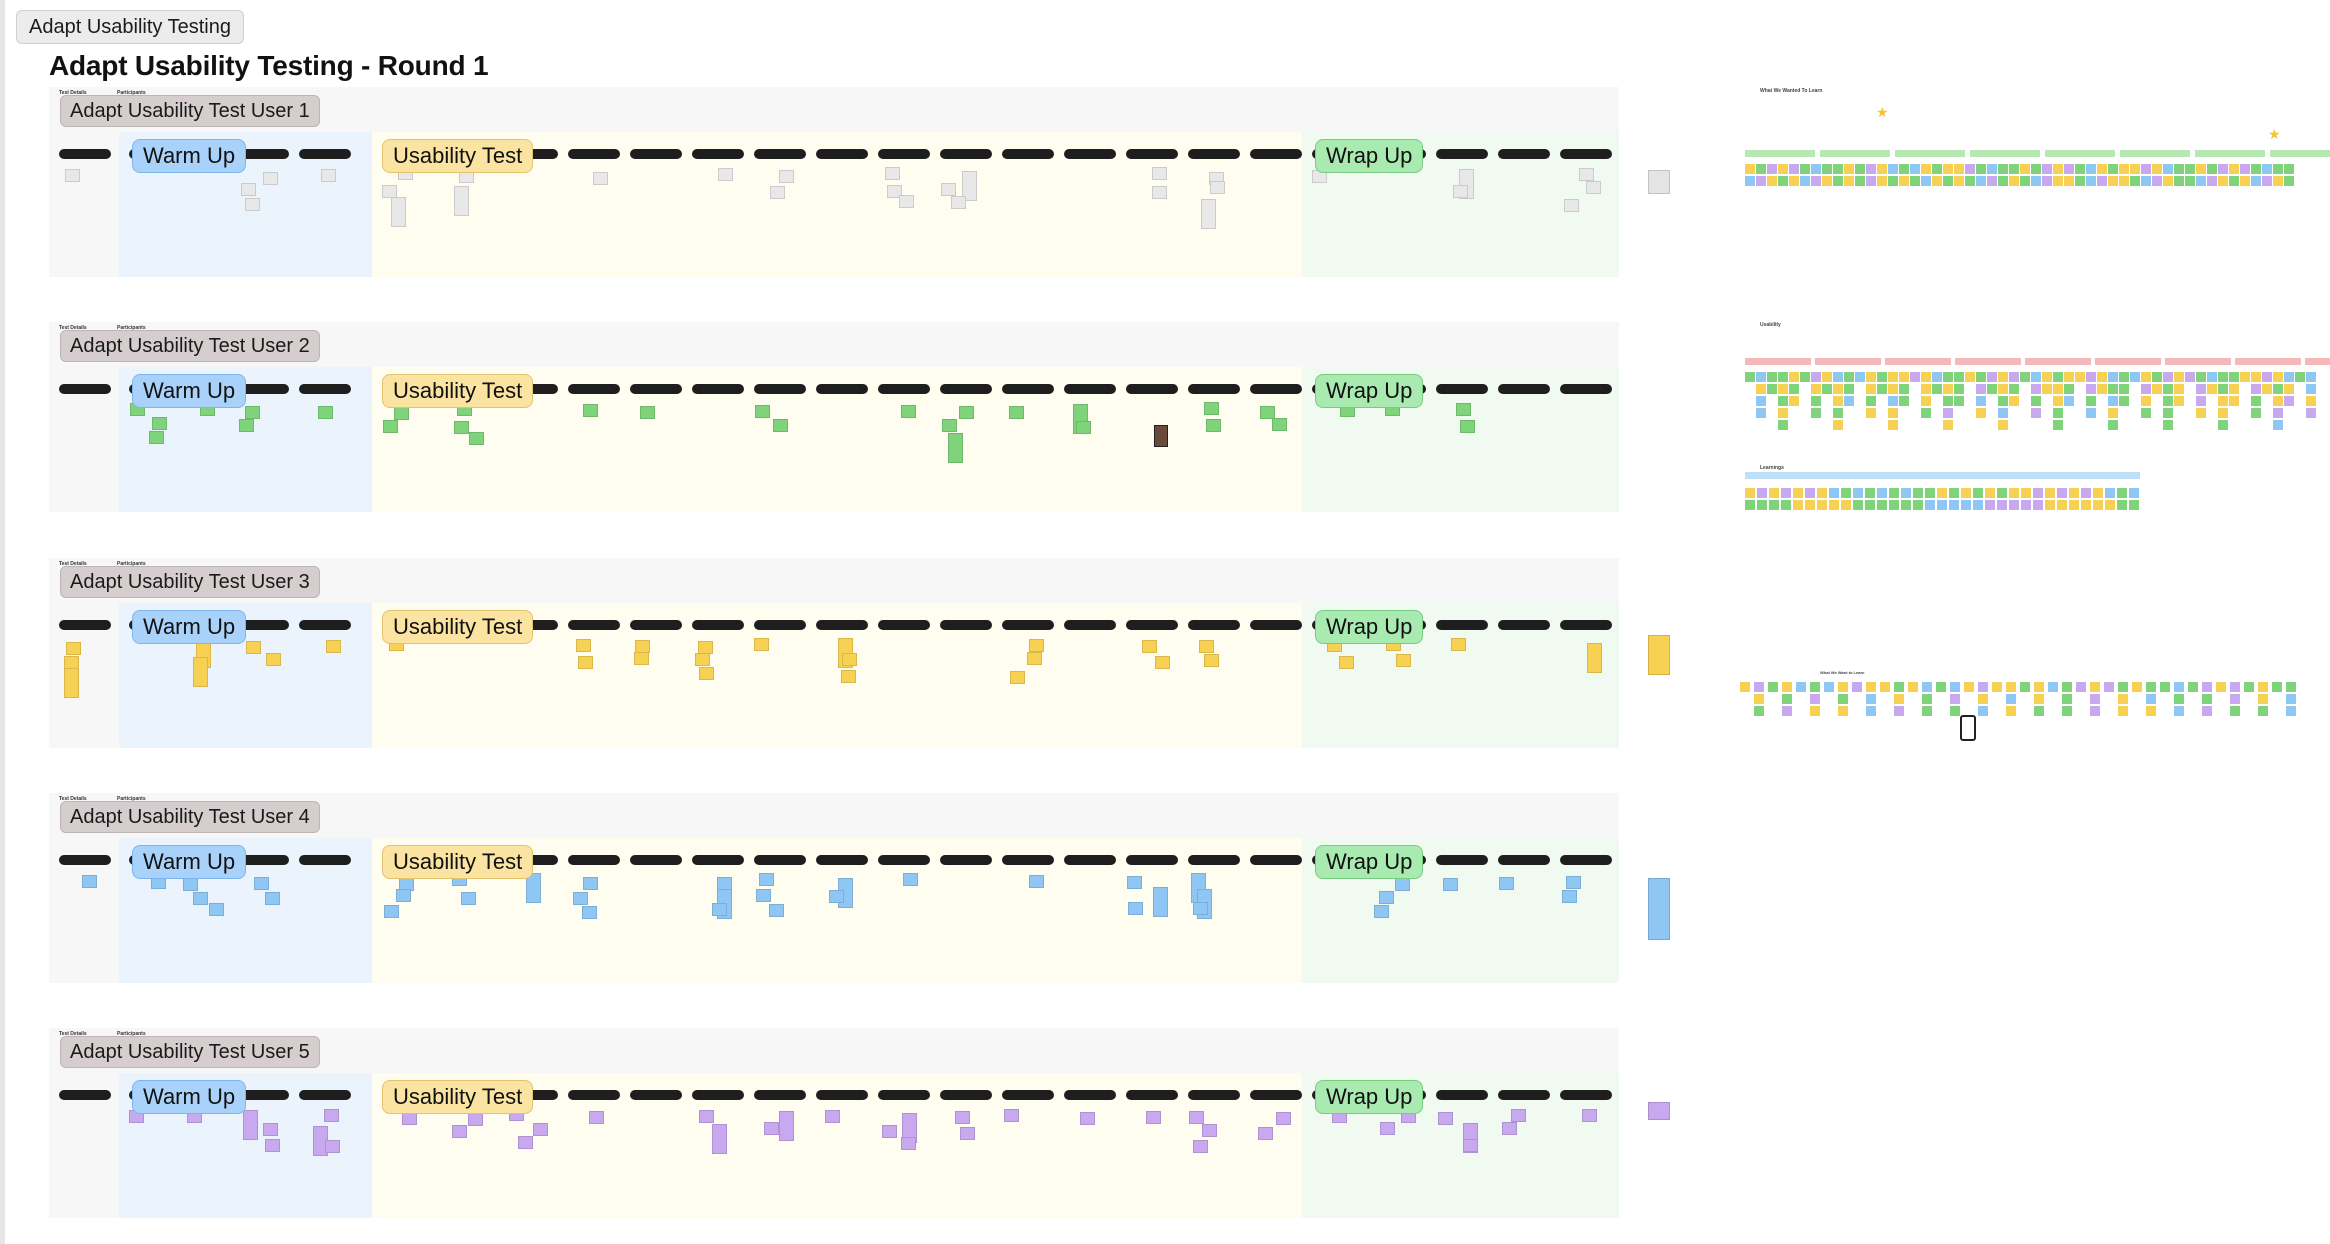 The width and height of the screenshot is (2330, 1244). Describe the element at coordinates (189, 627) in the screenshot. I see `warm-up-pill: Warm Up` at that location.